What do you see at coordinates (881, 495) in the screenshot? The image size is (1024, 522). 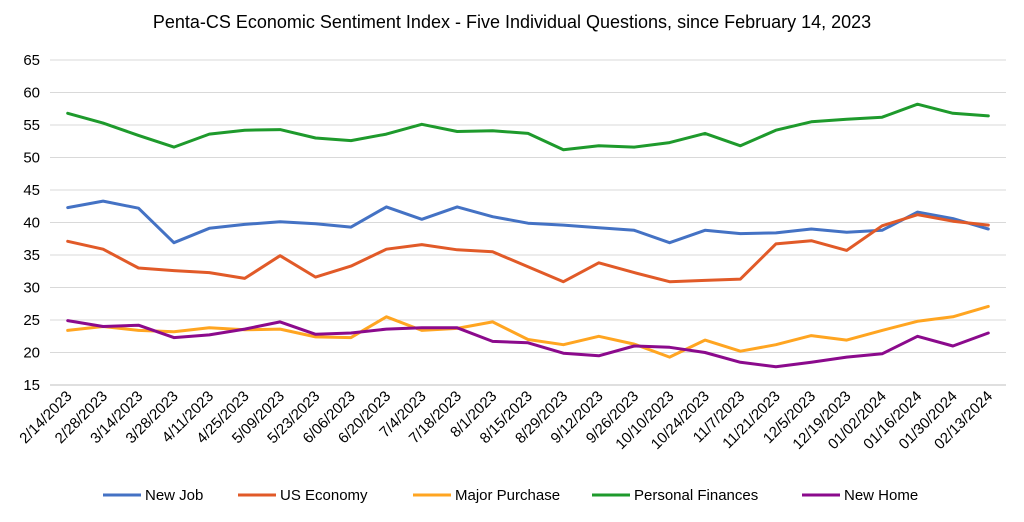 I see `legend-label: New Home` at bounding box center [881, 495].